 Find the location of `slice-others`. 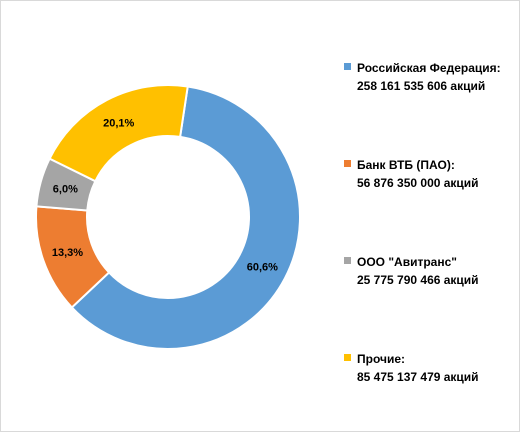

slice-others is located at coordinates (118, 133).